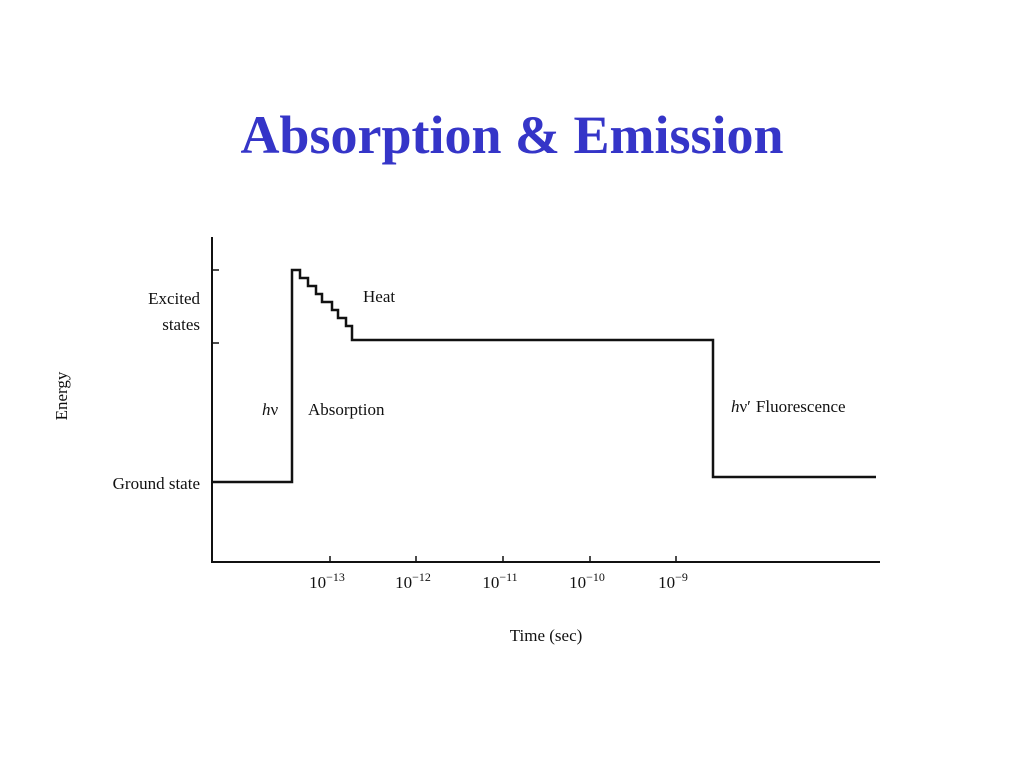  Describe the element at coordinates (508, 577) in the screenshot. I see `tick-exponent: −11` at that location.